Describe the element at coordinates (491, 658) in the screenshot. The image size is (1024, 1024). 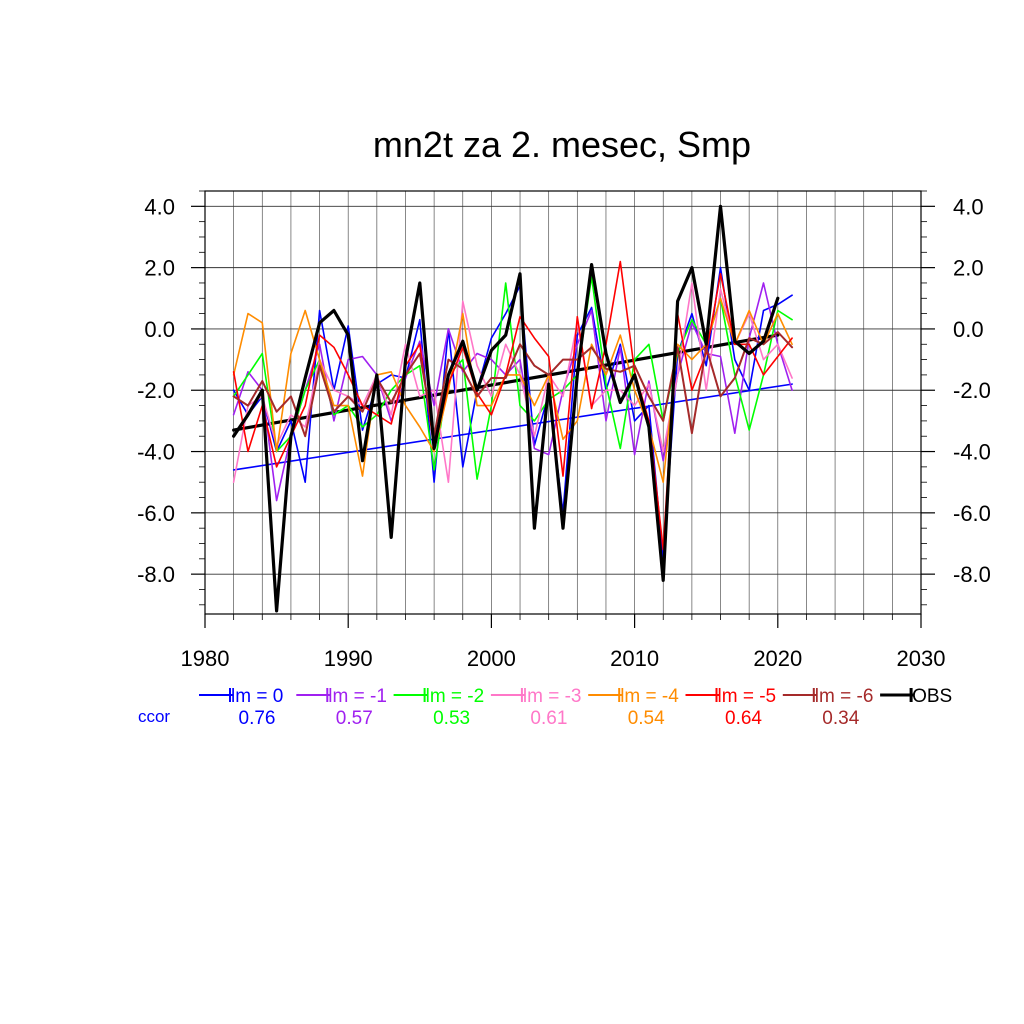
I see `x-tick-label: 2000` at that location.